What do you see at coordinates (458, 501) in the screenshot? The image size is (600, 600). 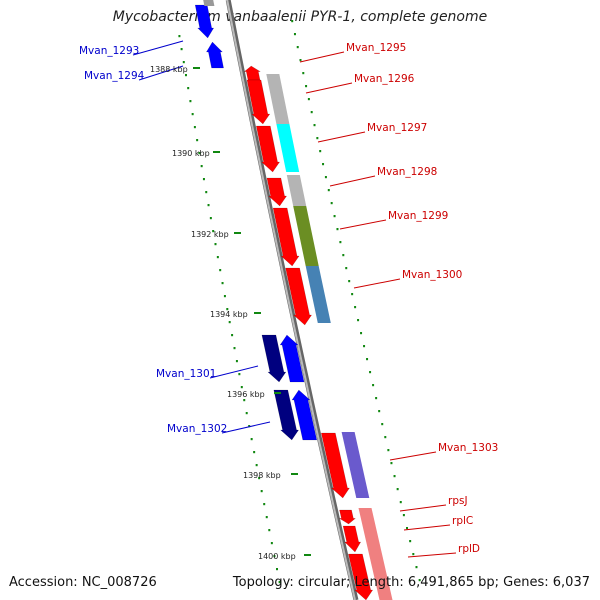 I see `gene-label-forward: rpsJ` at bounding box center [458, 501].